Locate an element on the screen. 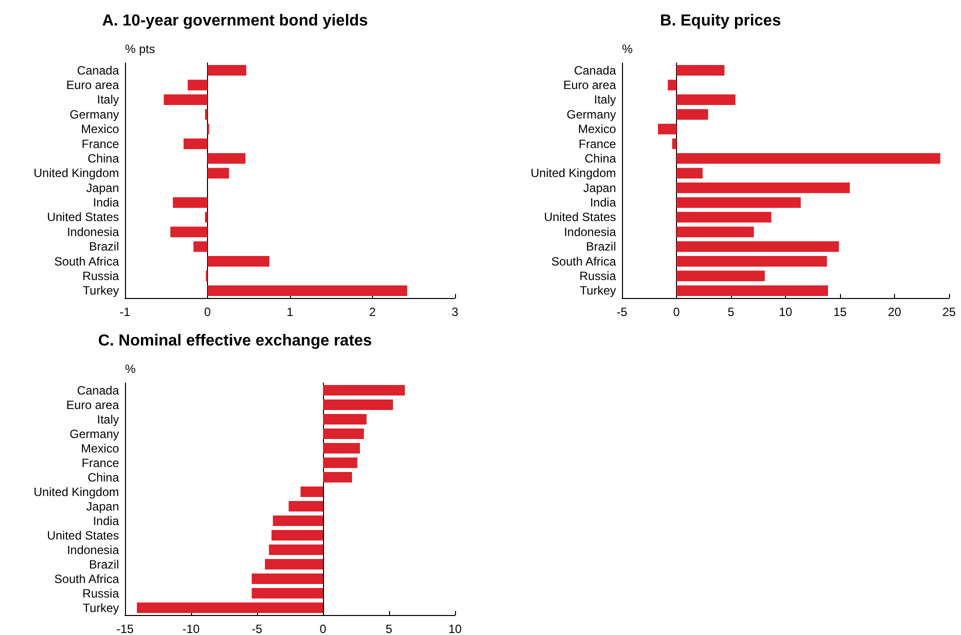 The height and width of the screenshot is (635, 961). x-tick-label: -10 is located at coordinates (191, 628).